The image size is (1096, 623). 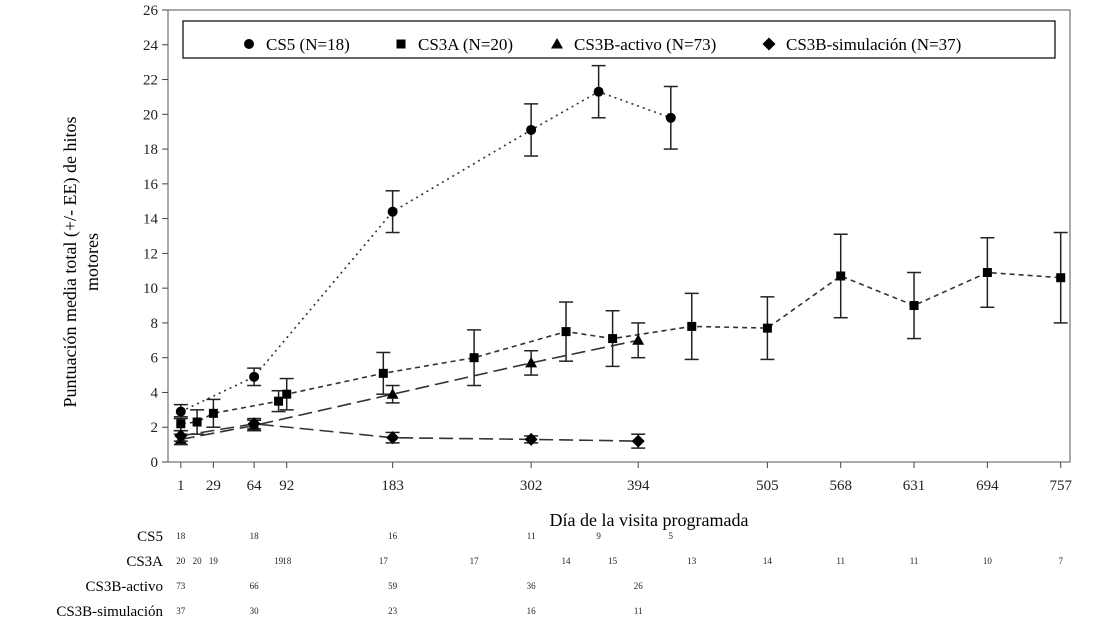 I want to click on y-tick-label: 14, so click(x=151, y=220).